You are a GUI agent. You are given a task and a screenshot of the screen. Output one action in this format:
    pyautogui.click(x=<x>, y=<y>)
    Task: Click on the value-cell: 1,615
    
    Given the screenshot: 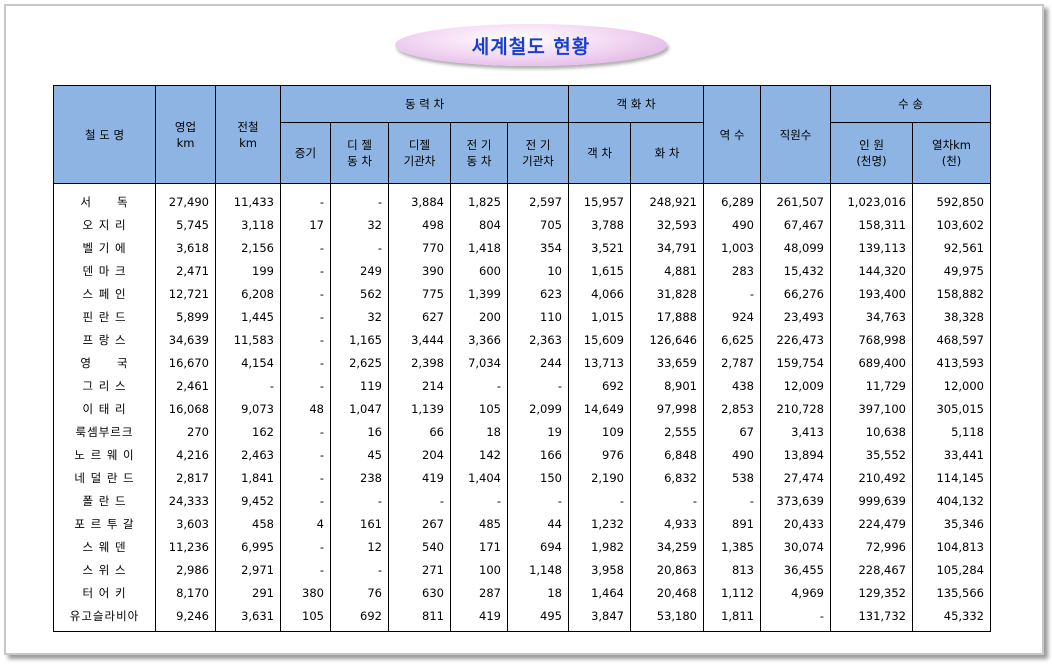 What is the action you would take?
    pyautogui.click(x=599, y=270)
    